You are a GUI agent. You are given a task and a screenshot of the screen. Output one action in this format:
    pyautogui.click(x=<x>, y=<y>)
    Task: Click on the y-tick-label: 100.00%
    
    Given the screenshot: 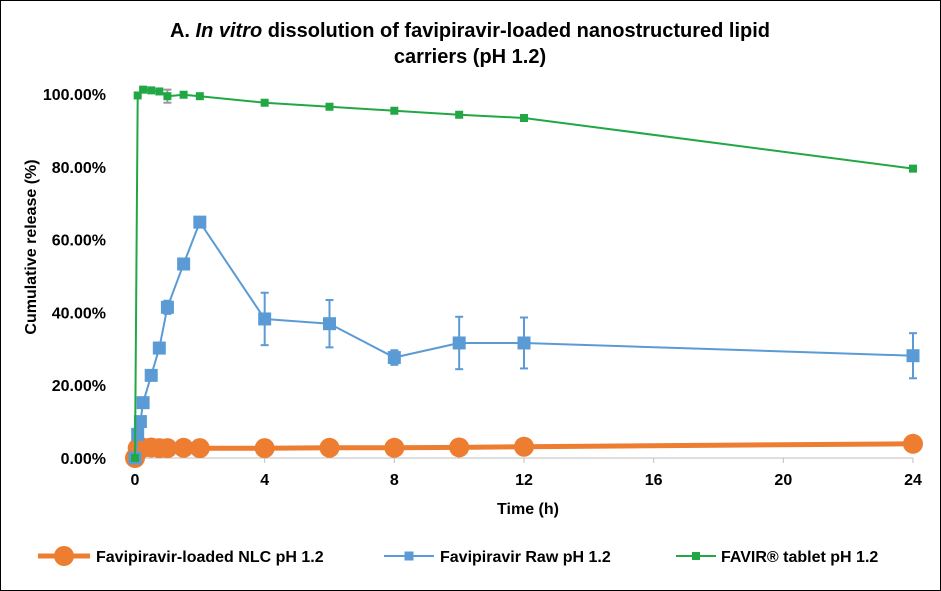 What is the action you would take?
    pyautogui.click(x=74, y=95)
    